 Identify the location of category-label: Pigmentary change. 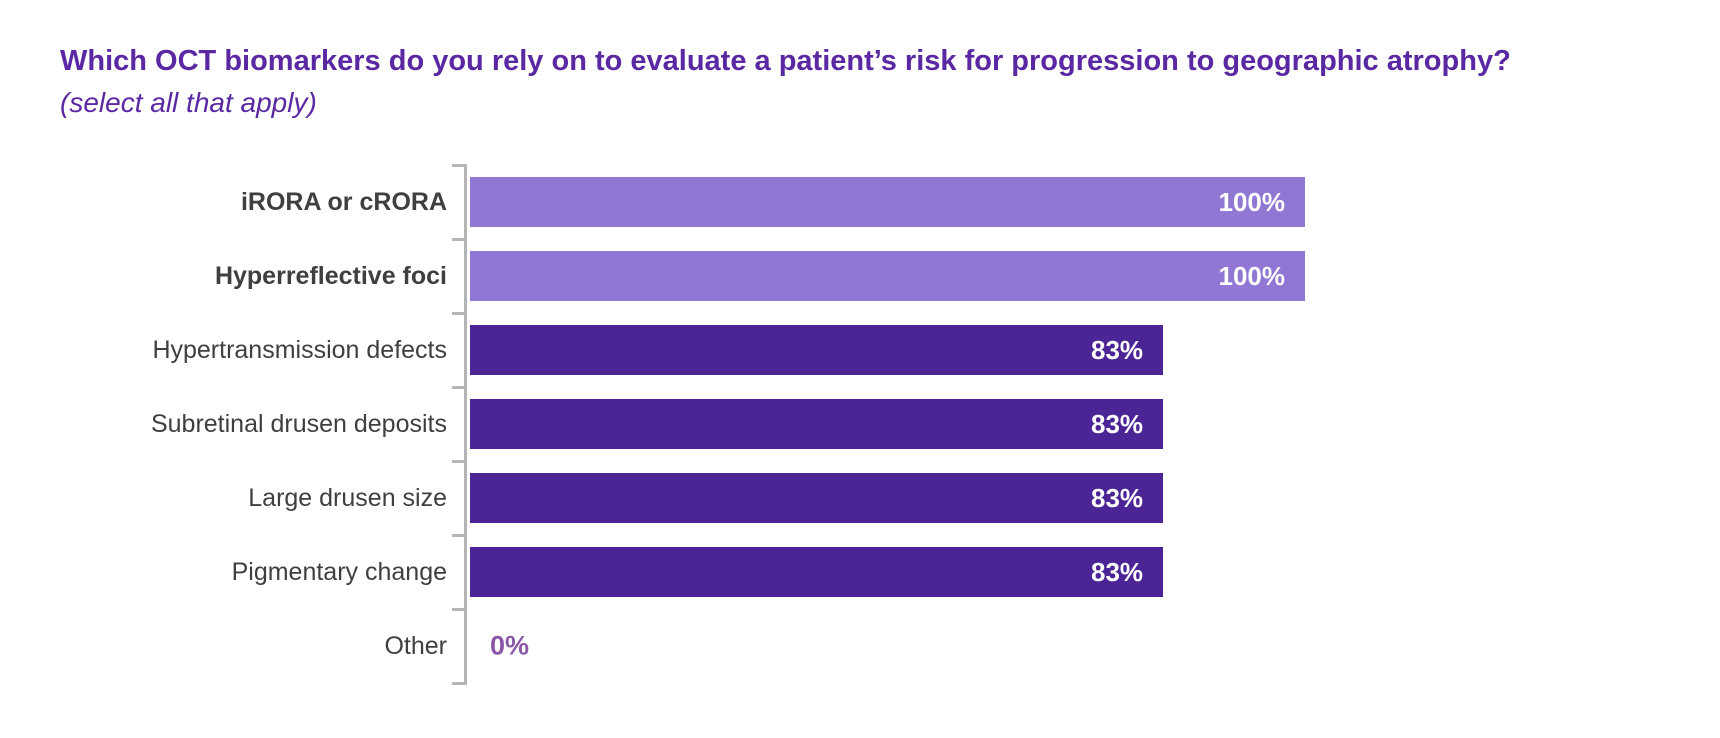
(339, 571).